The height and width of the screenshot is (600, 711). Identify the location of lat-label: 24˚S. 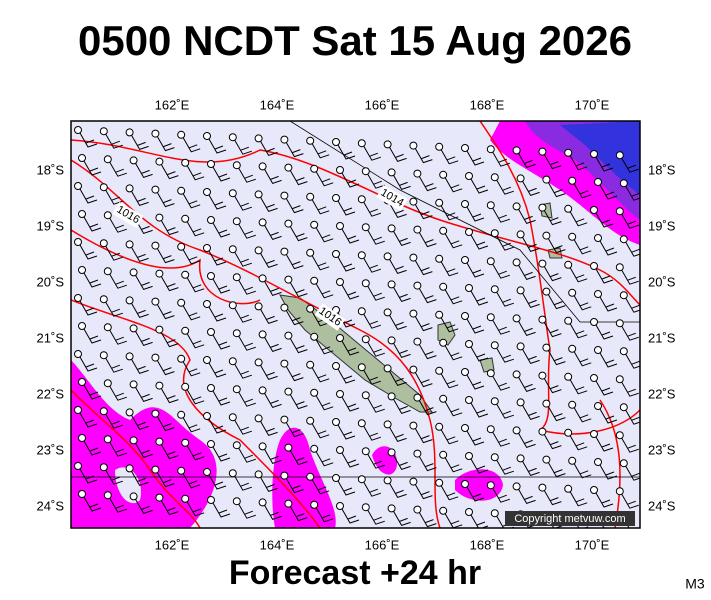
(662, 505).